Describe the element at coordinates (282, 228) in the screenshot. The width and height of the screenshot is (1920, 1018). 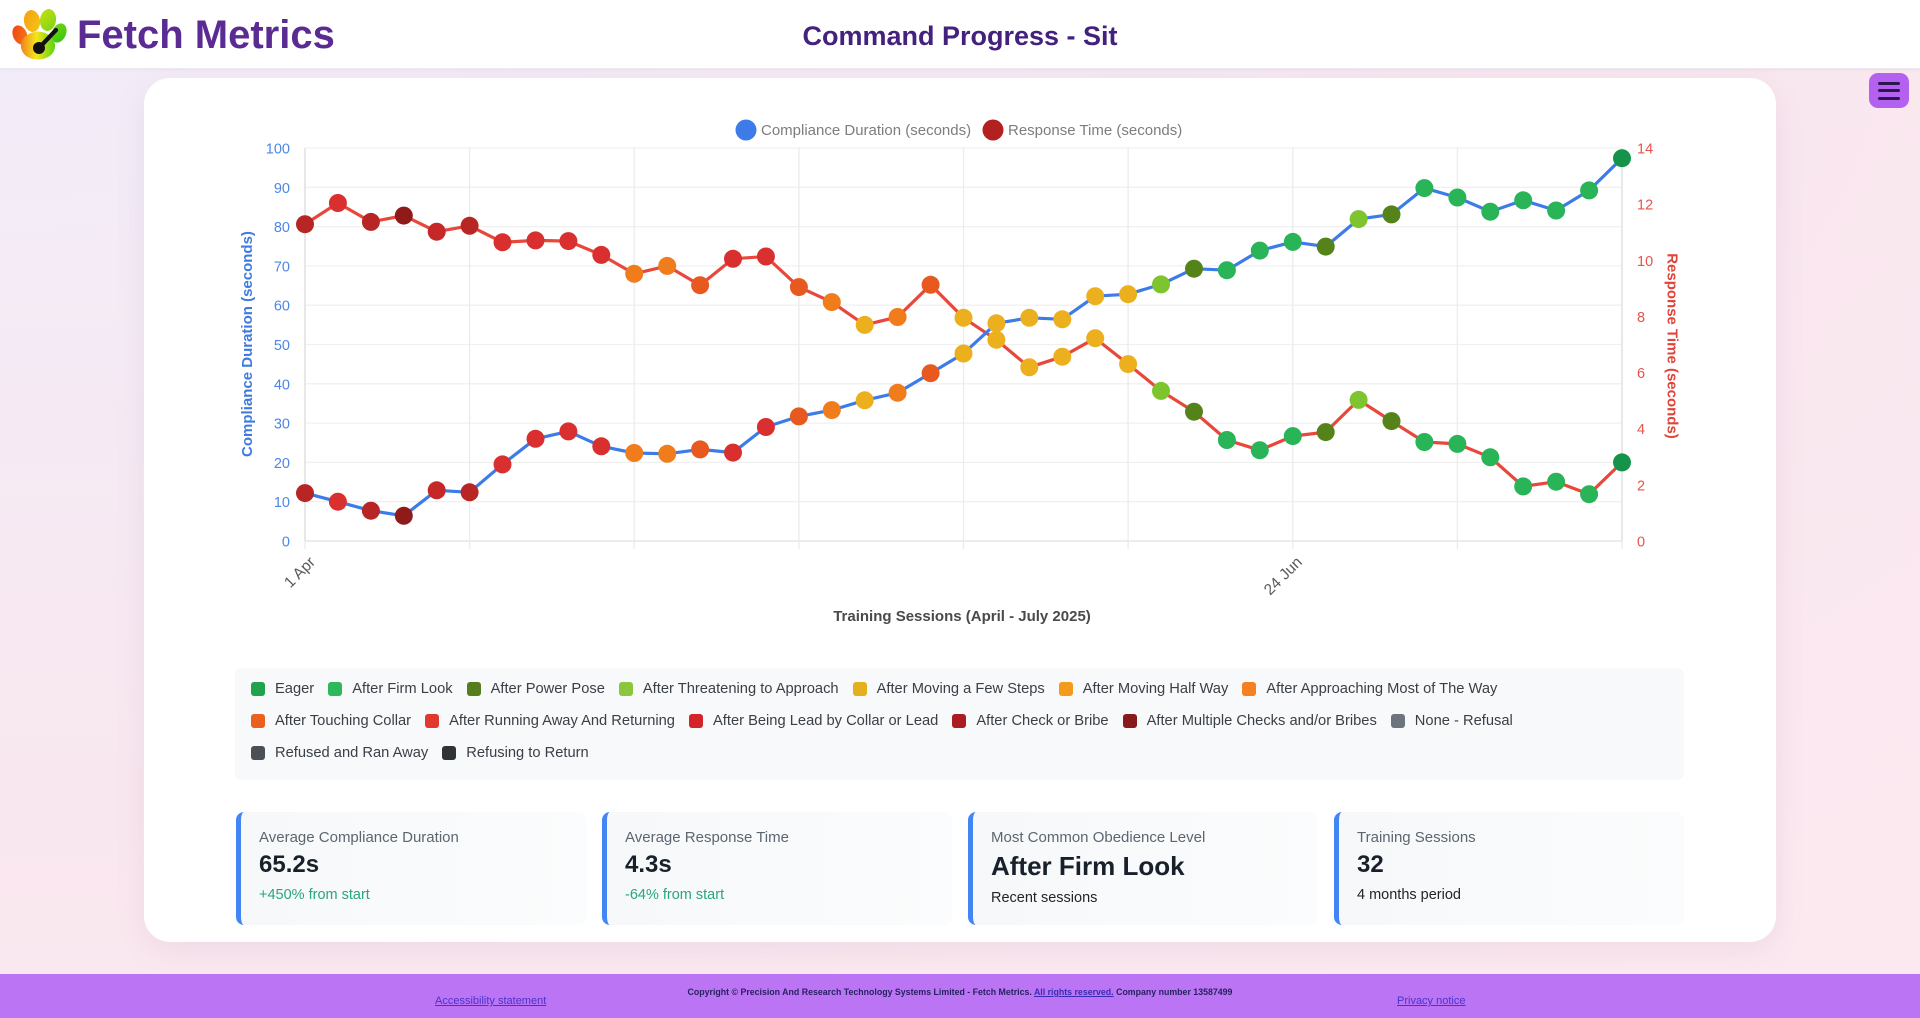
I see `svg-text: 80` at that location.